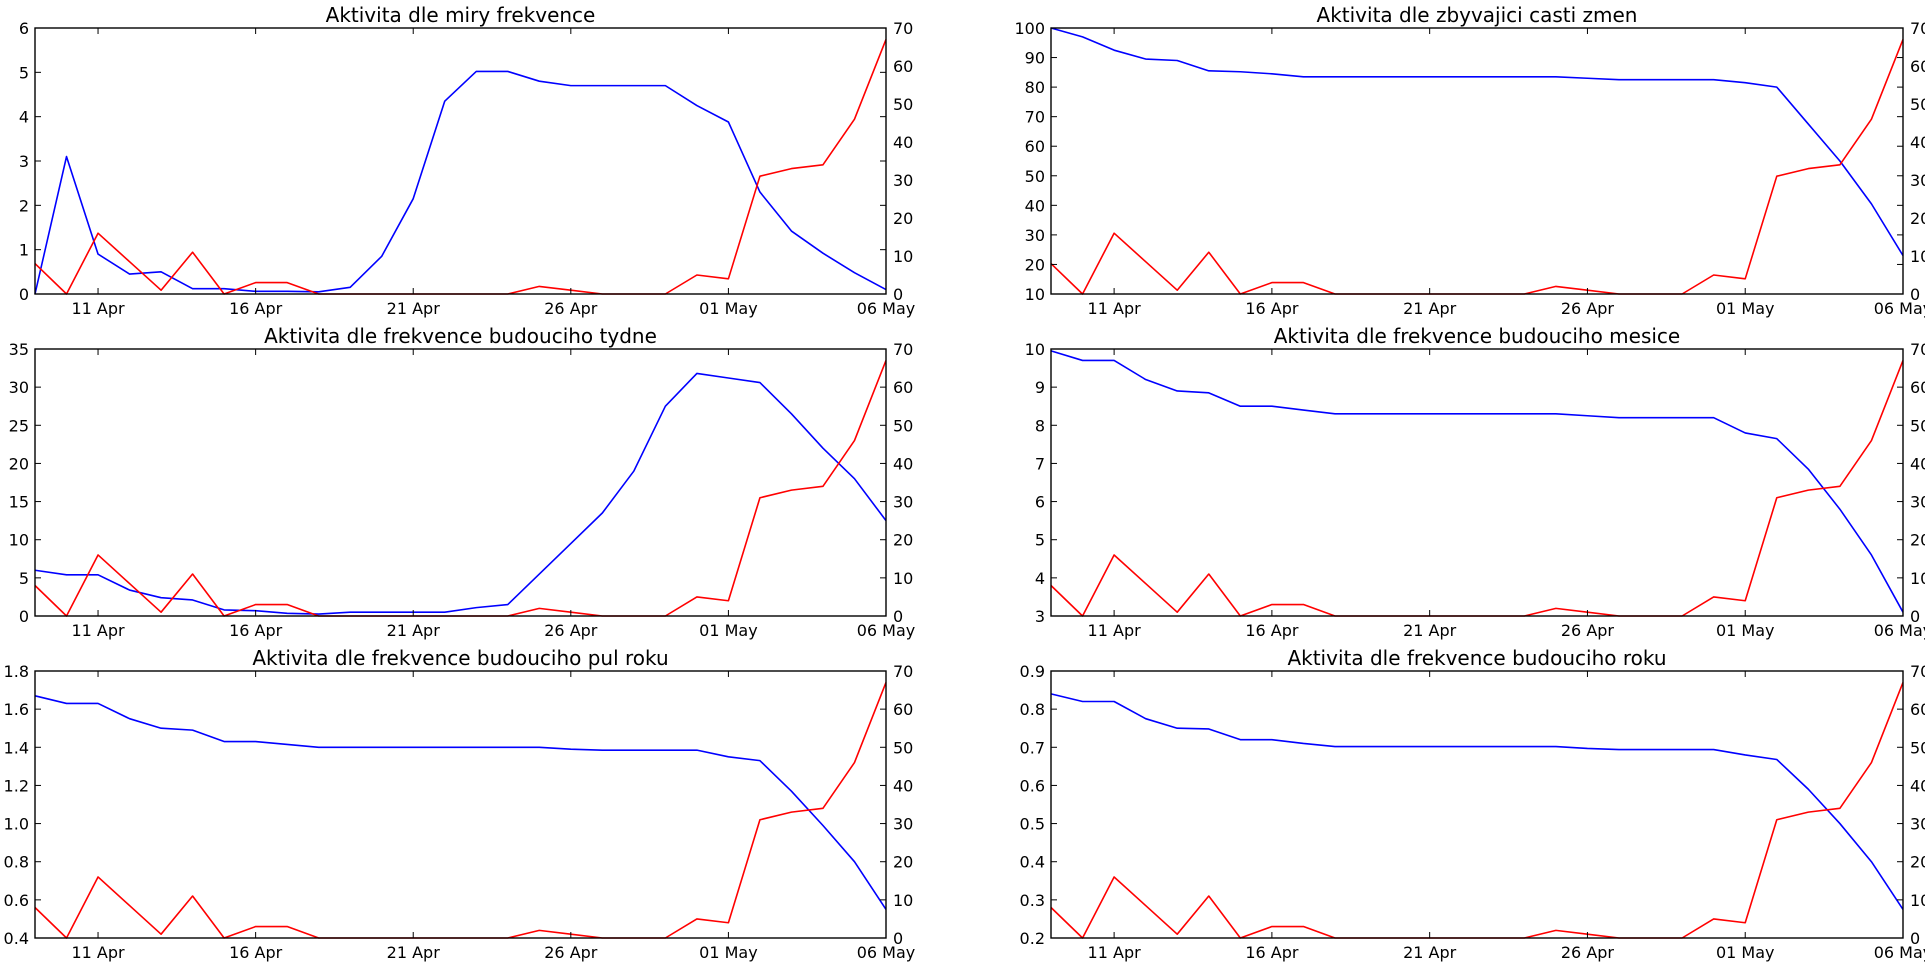  What do you see at coordinates (1477, 15) in the screenshot?
I see `chart-title: Aktivita dle zbyvajici casti zmen` at bounding box center [1477, 15].